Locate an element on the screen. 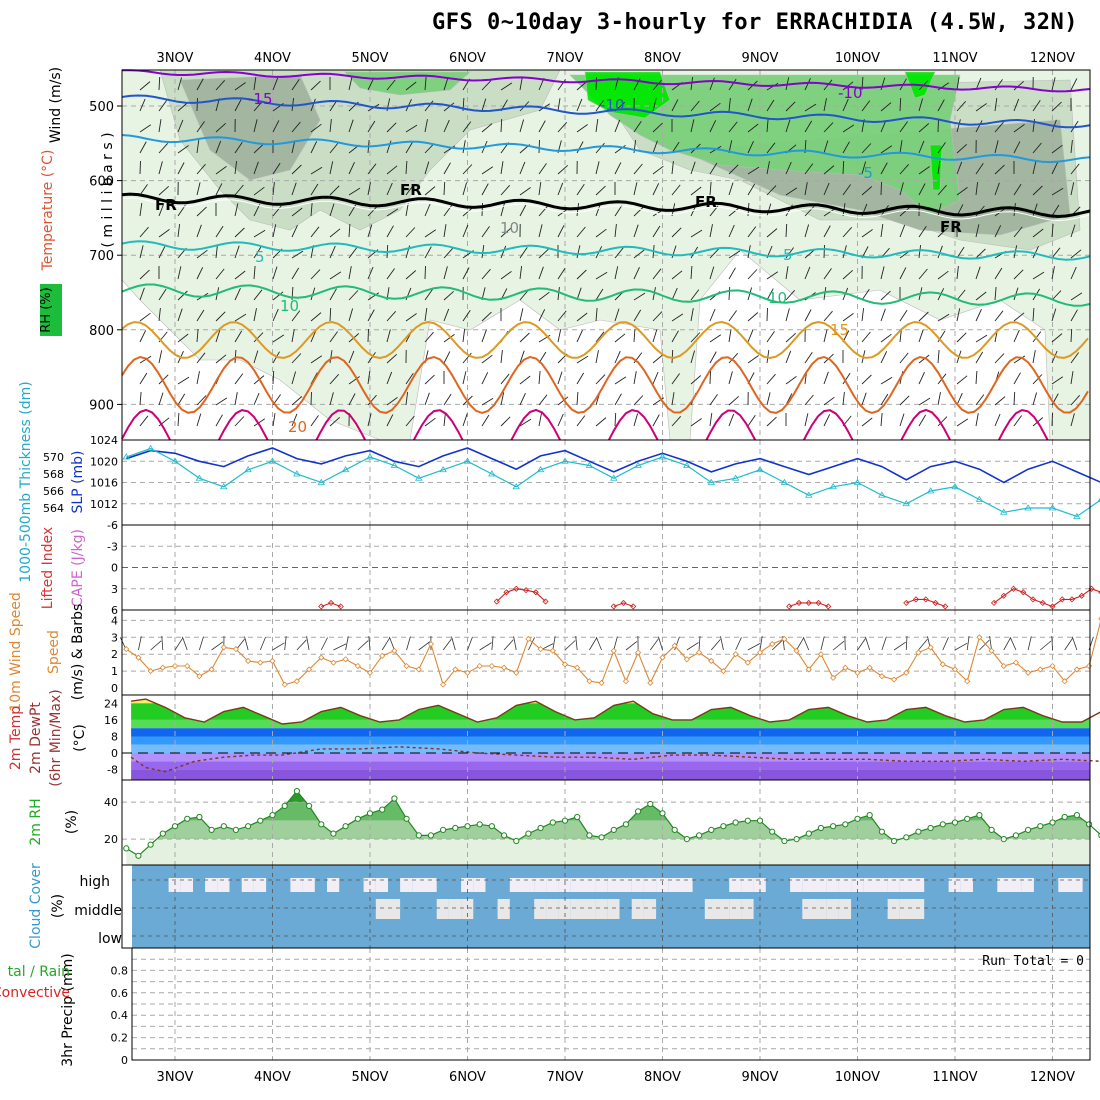 This screenshot has height=1100, width=1100. pressure-tick-label: 500 is located at coordinates (101, 107).